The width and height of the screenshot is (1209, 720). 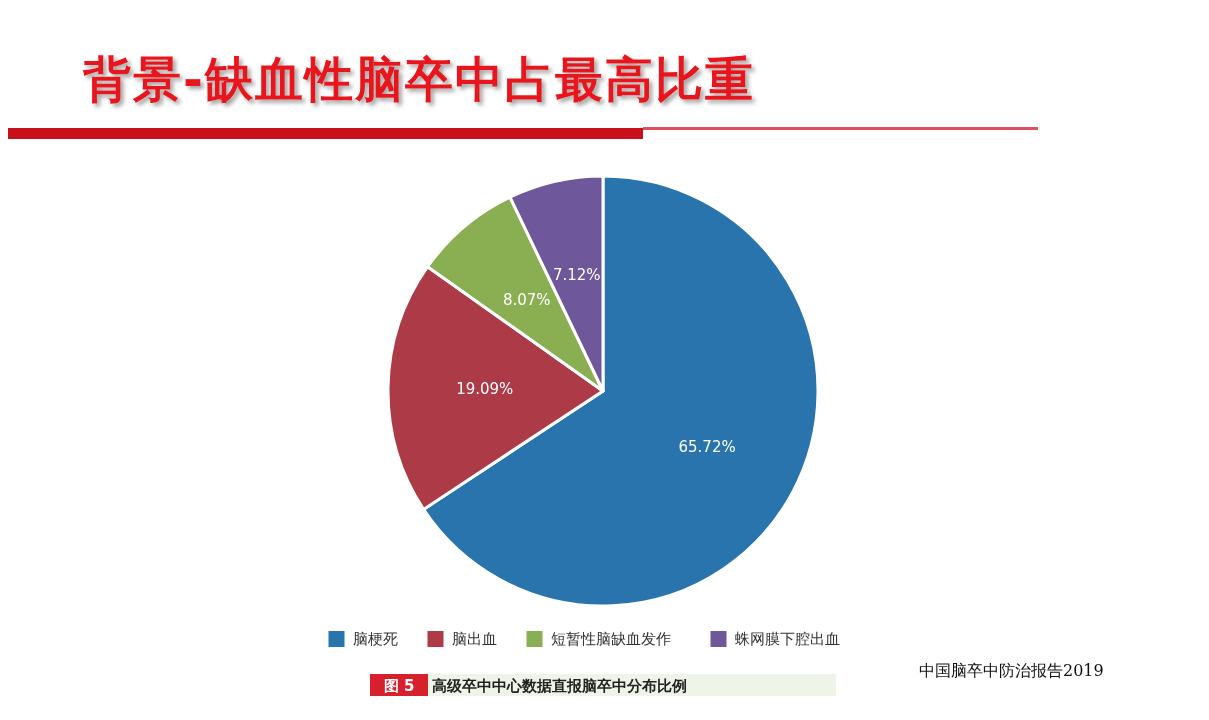 I want to click on legend-label: 蛛网膜下腔出血, so click(x=787, y=638).